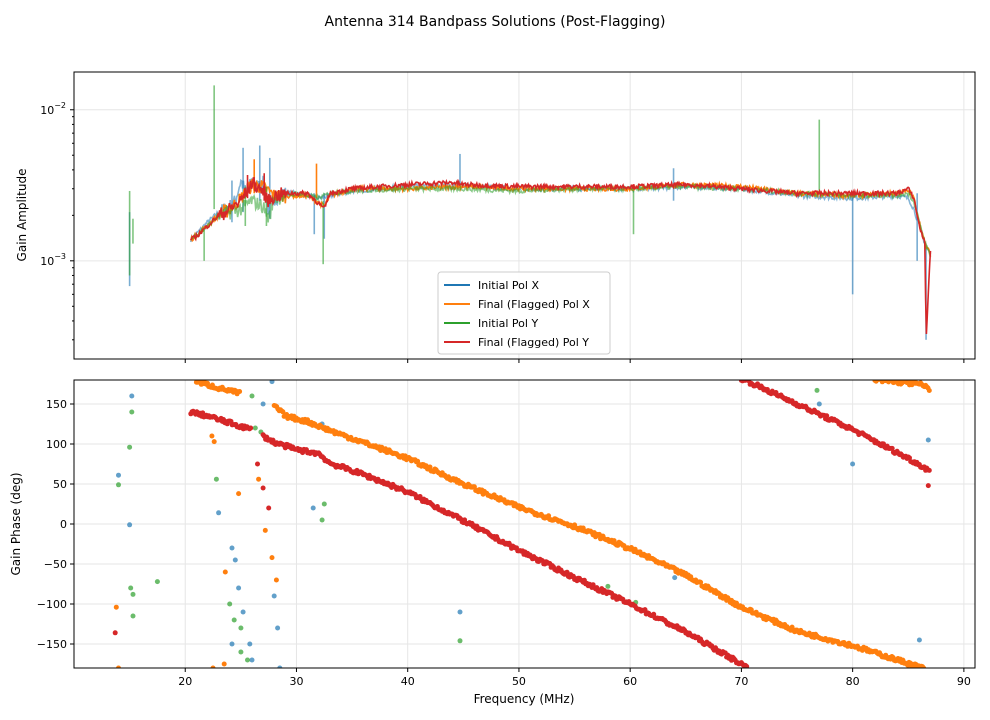 The width and height of the screenshot is (990, 720). I want to click on ph-ytick-label-50: 50, so click(60, 484).